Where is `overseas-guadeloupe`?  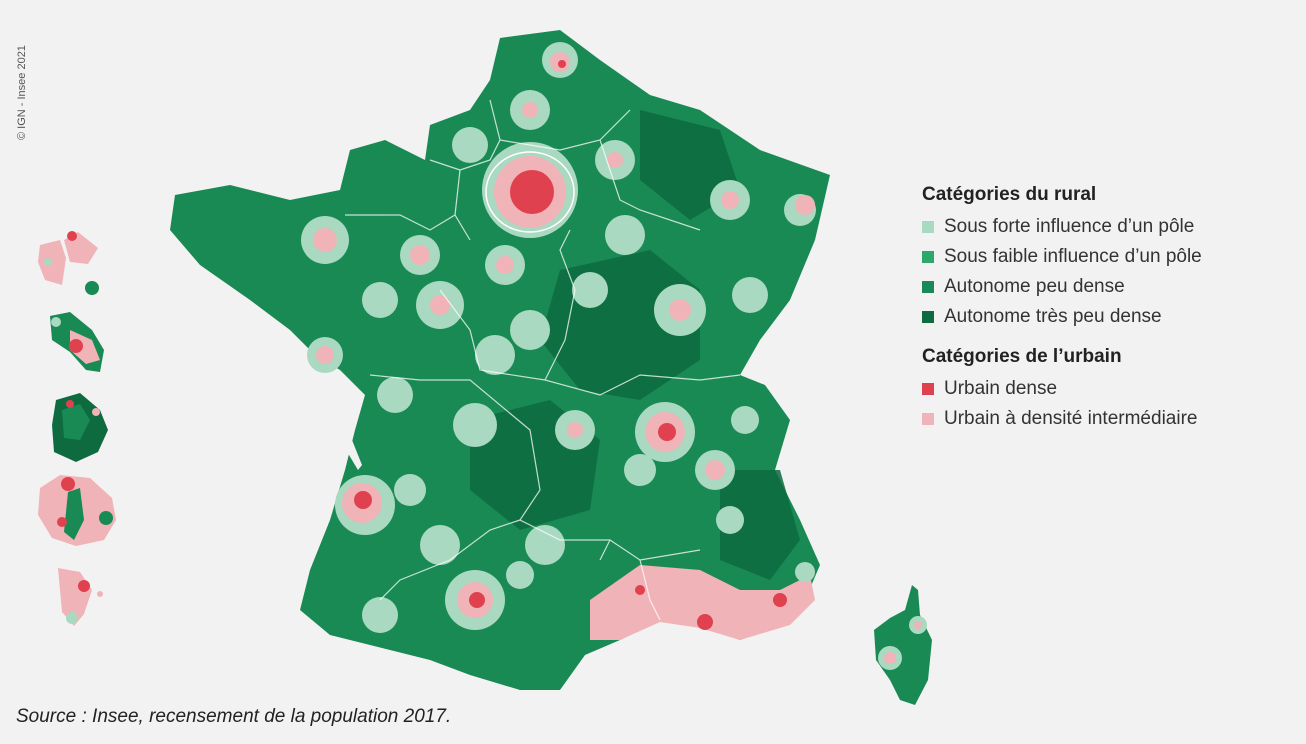 overseas-guadeloupe is located at coordinates (68, 263).